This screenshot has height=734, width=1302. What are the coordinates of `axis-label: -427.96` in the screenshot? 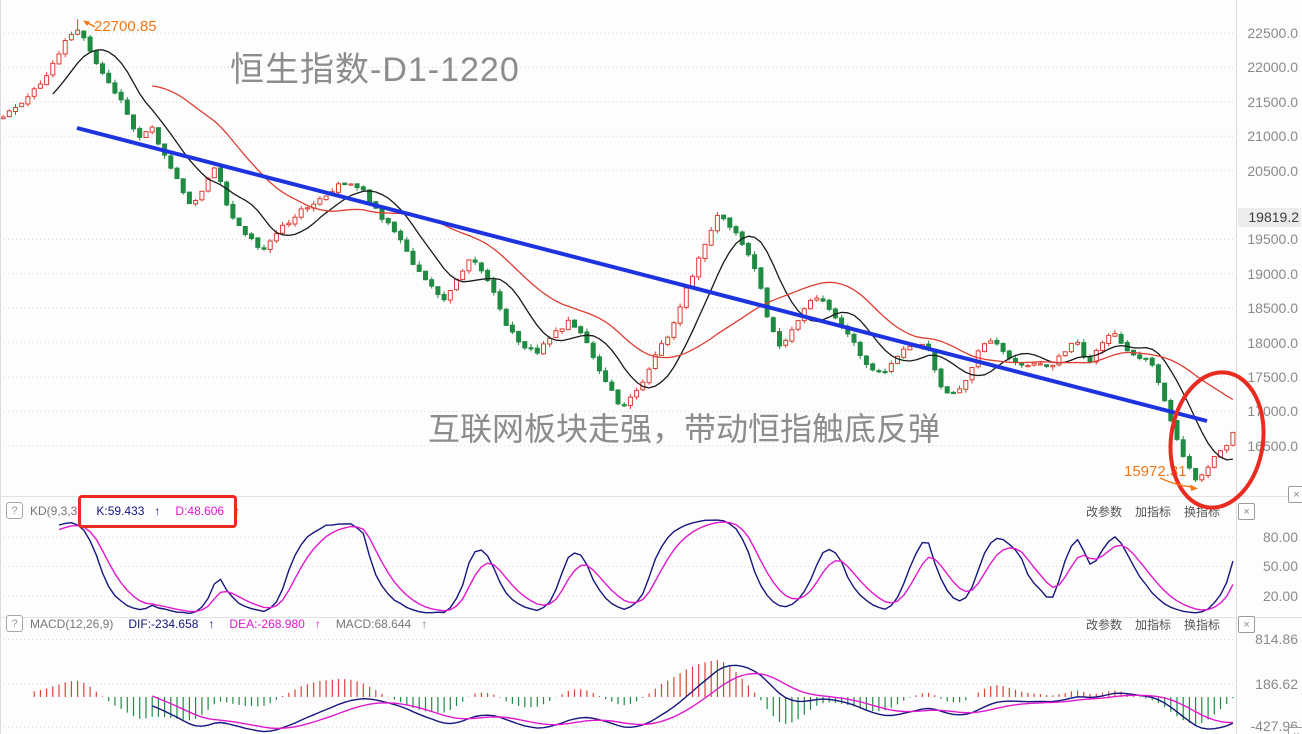 It's located at (1274, 726).